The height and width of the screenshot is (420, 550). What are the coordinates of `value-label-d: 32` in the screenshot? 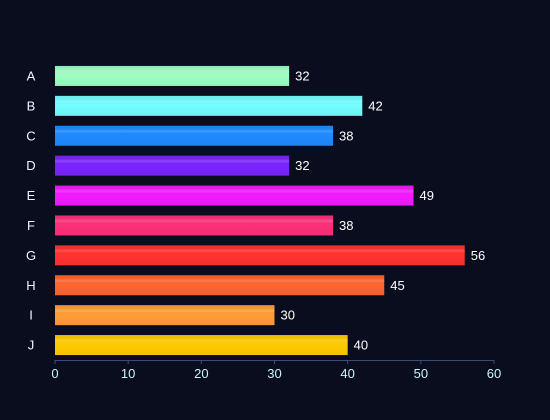 It's located at (302, 165).